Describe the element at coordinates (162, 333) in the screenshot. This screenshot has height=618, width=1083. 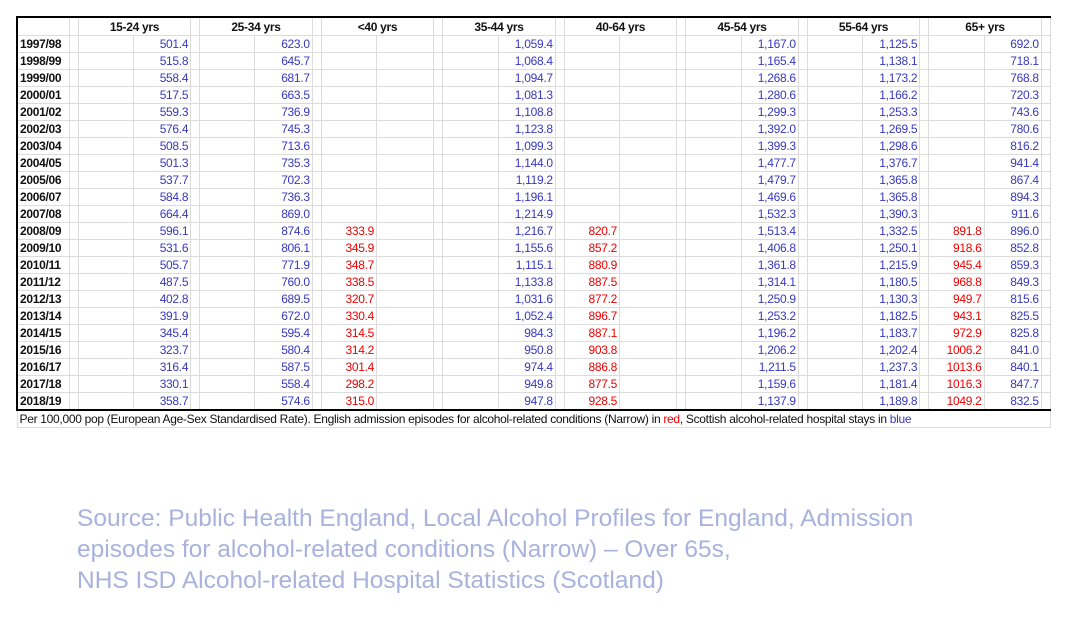
I see `scottish-value-cell: 345.4` at that location.